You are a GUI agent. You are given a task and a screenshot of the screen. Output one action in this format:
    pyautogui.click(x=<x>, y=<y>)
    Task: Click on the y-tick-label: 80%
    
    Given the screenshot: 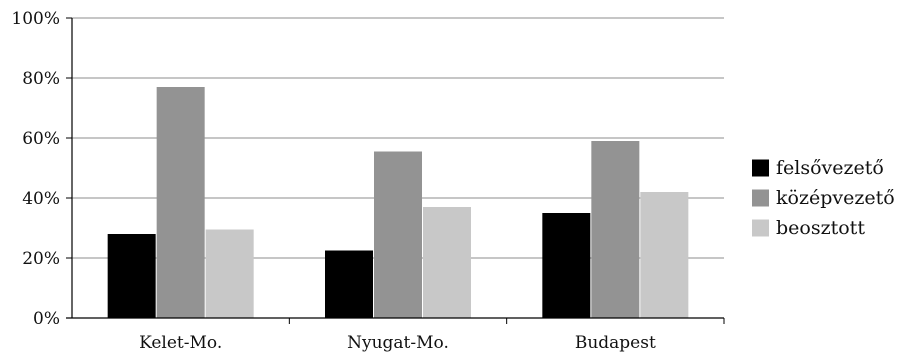 What is the action you would take?
    pyautogui.click(x=41, y=79)
    